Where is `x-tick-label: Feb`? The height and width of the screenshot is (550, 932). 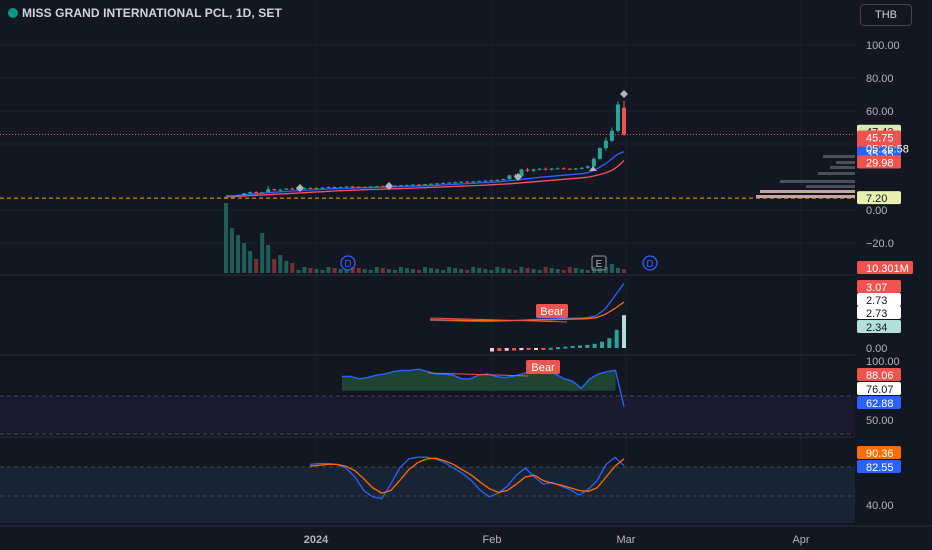
x-tick-label: Feb is located at coordinates (492, 540).